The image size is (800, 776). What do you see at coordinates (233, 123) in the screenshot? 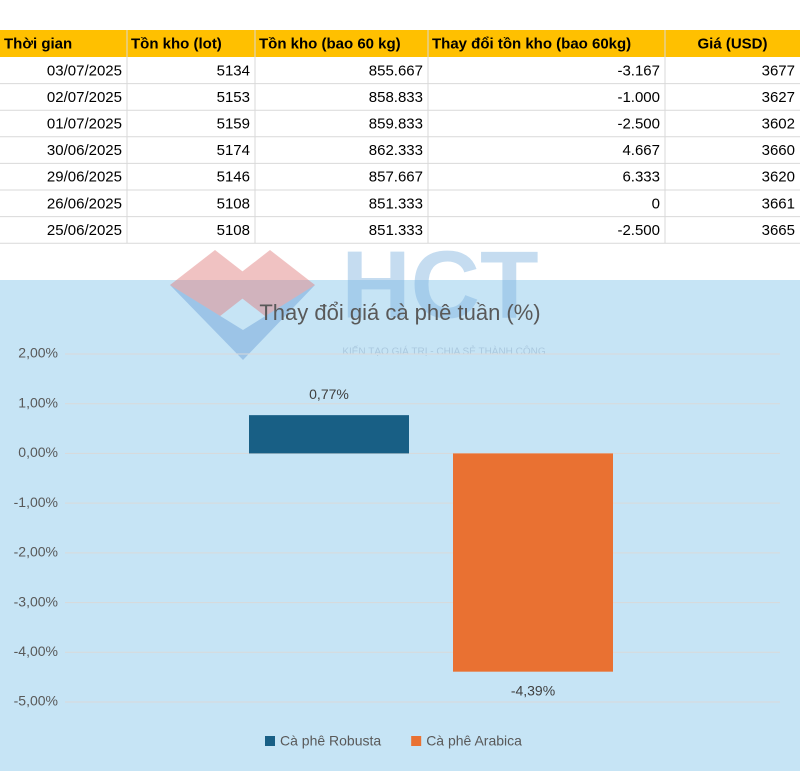
I see `cell: 5159` at bounding box center [233, 123].